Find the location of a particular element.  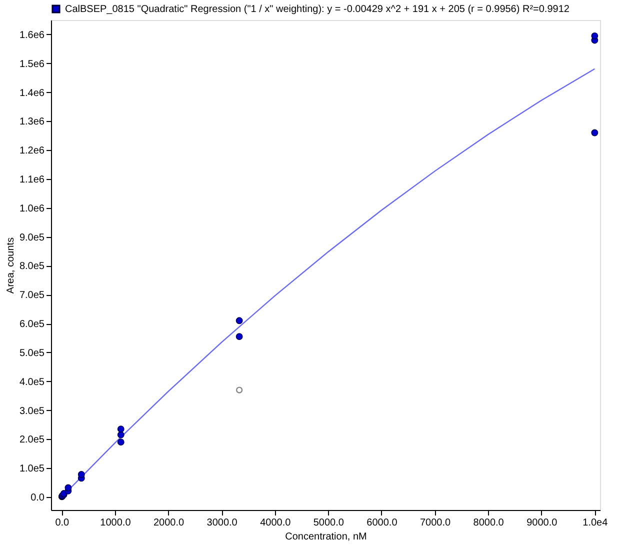

x-tick-label: 2000.0 is located at coordinates (168, 523).